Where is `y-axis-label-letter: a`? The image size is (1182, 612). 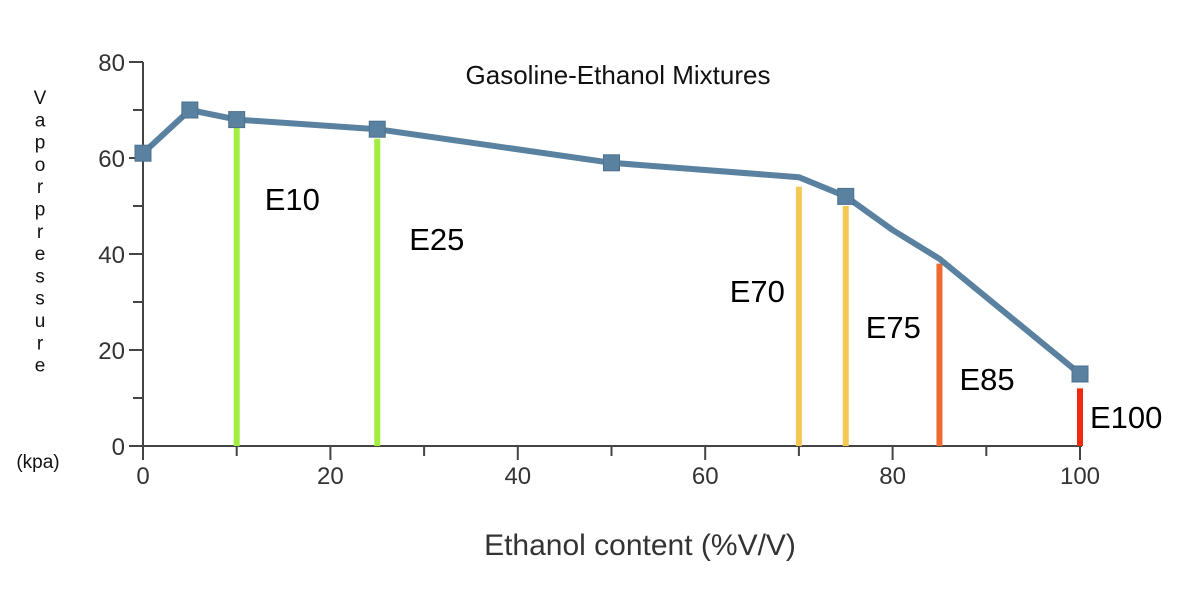
y-axis-label-letter: a is located at coordinates (40, 120).